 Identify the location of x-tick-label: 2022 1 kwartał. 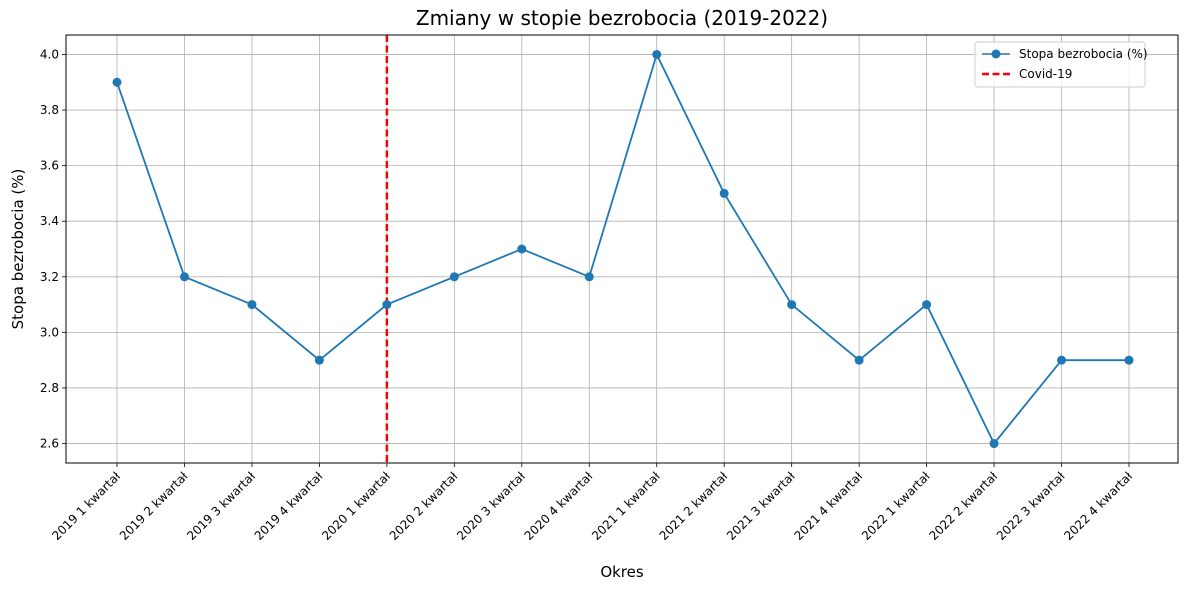
(896, 506).